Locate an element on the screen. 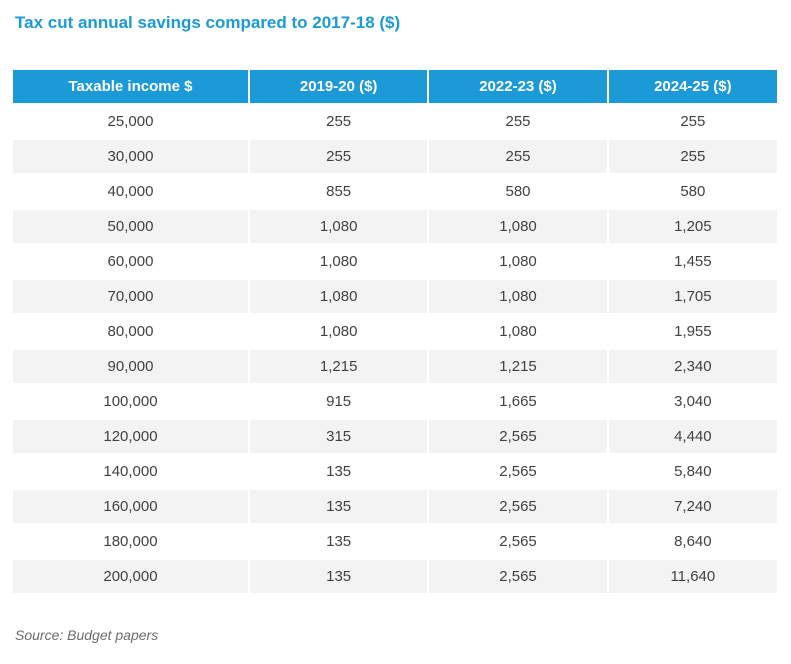 The image size is (791, 664). savings-value-cell: 8,640 is located at coordinates (692, 542).